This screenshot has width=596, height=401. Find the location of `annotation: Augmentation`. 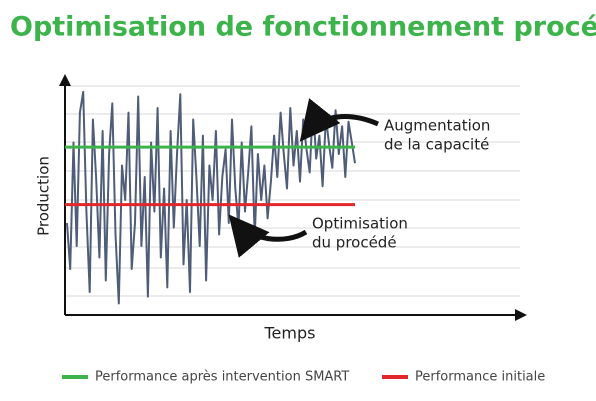

annotation: Augmentation is located at coordinates (437, 126).